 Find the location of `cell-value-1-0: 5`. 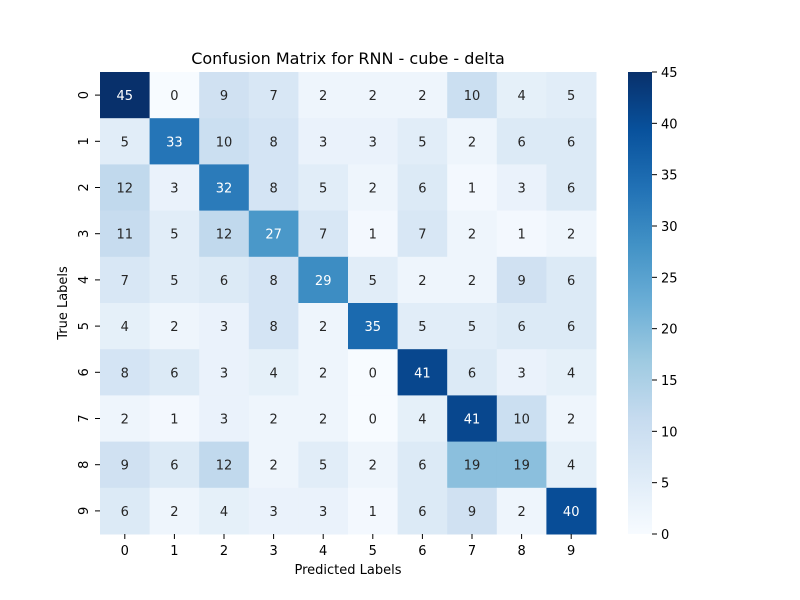

cell-value-1-0: 5 is located at coordinates (125, 142).